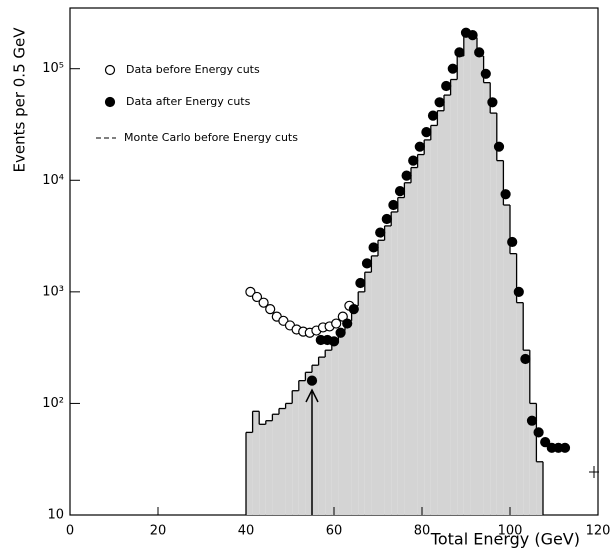 The image size is (613, 550). What do you see at coordinates (312, 395) in the screenshot?
I see `arrow-head` at bounding box center [312, 395].